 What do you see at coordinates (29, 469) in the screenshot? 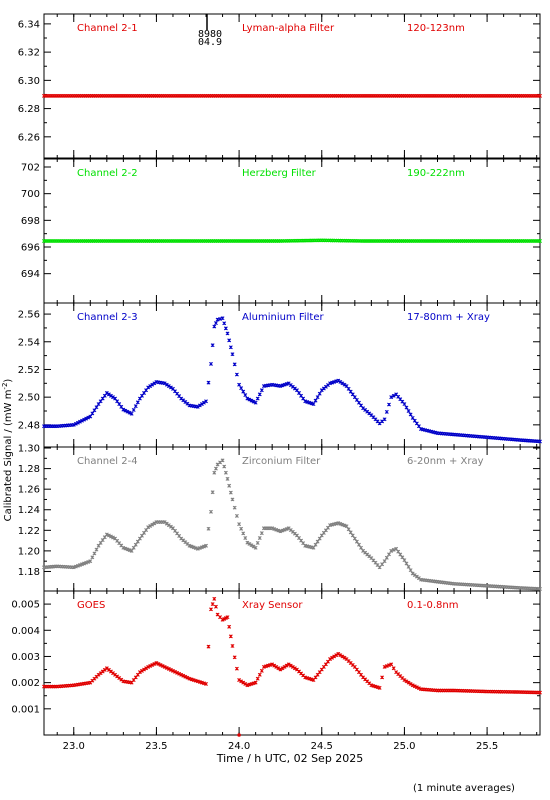
I see `y-tick-label: 1.28` at bounding box center [29, 469].